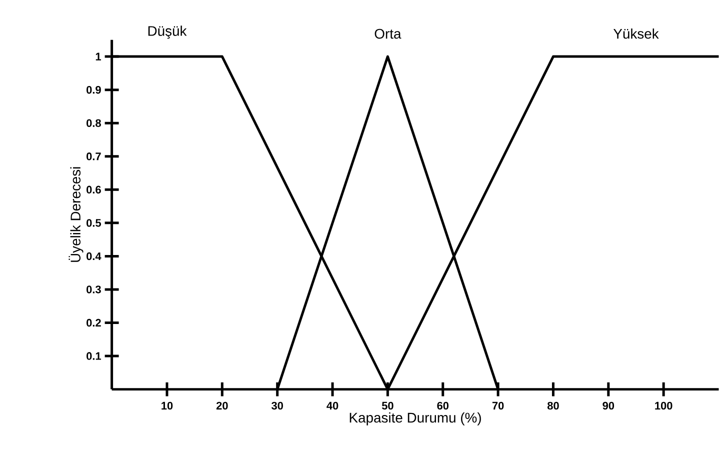 This screenshot has width=720, height=461. What do you see at coordinates (93, 222) in the screenshot?
I see `y-tick-label: 0.5` at bounding box center [93, 222].